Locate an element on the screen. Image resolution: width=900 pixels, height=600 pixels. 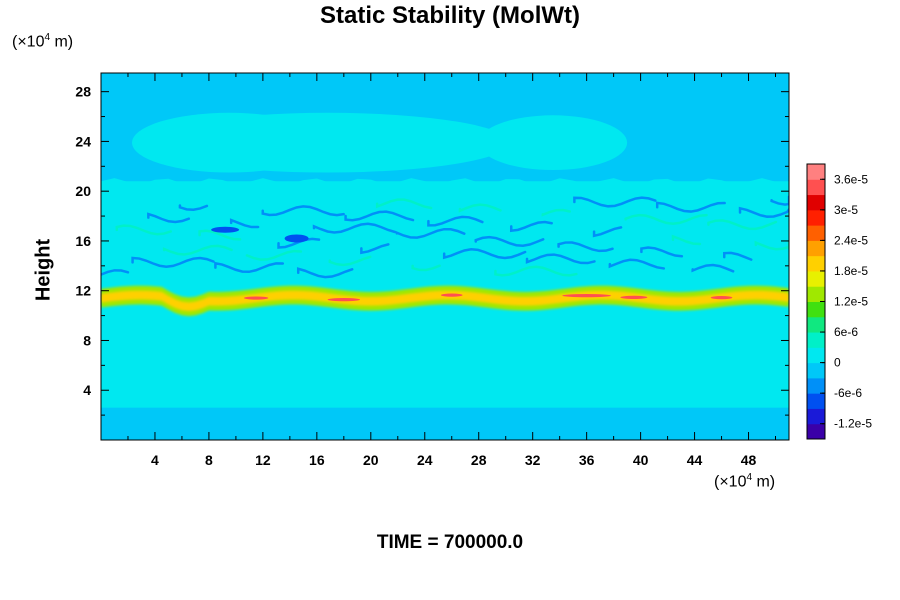
x-tick-label: 40 is located at coordinates (641, 460).